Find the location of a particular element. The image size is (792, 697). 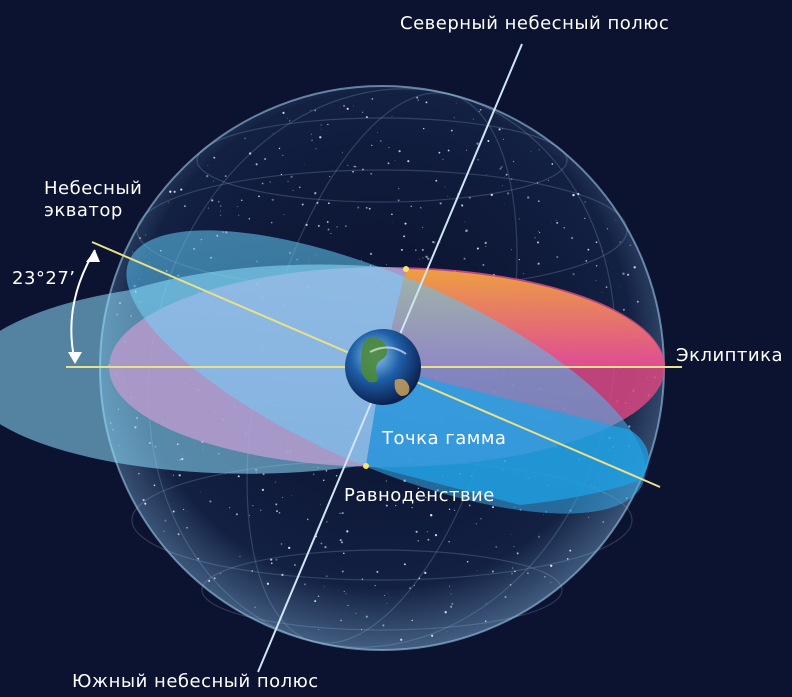

celestial-equator-label-line2: экватор is located at coordinates (83, 210).